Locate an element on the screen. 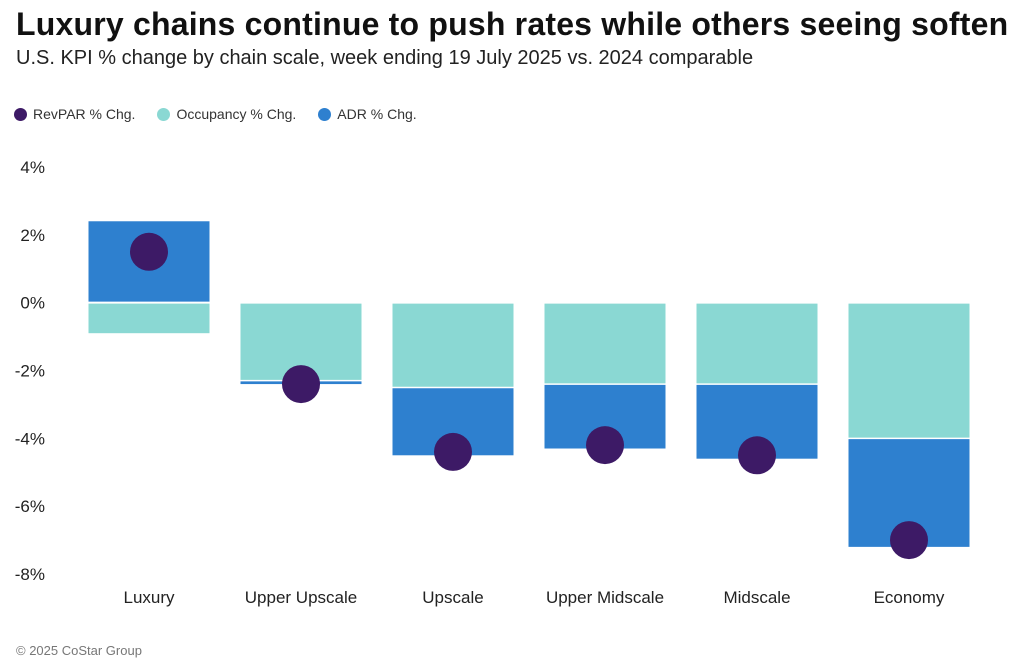  y-tick-label: 0% is located at coordinates (32, 303).